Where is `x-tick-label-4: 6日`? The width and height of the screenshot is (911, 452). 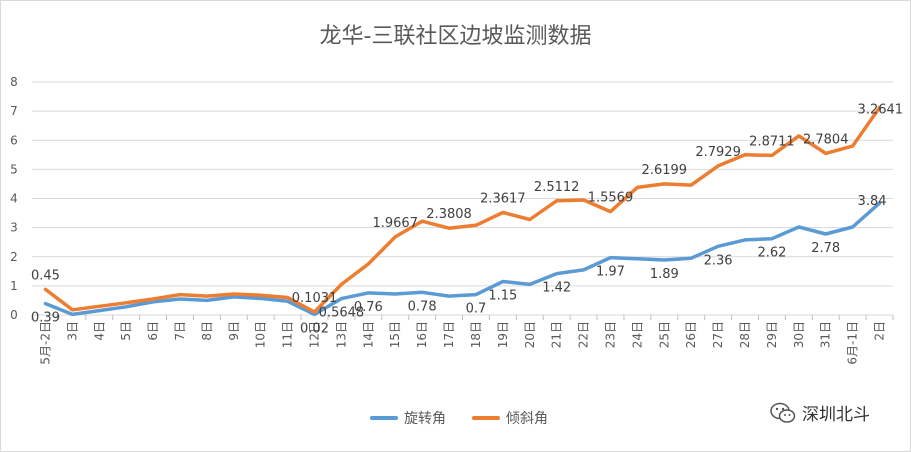 x-tick-label-4: 6日 is located at coordinates (153, 331).